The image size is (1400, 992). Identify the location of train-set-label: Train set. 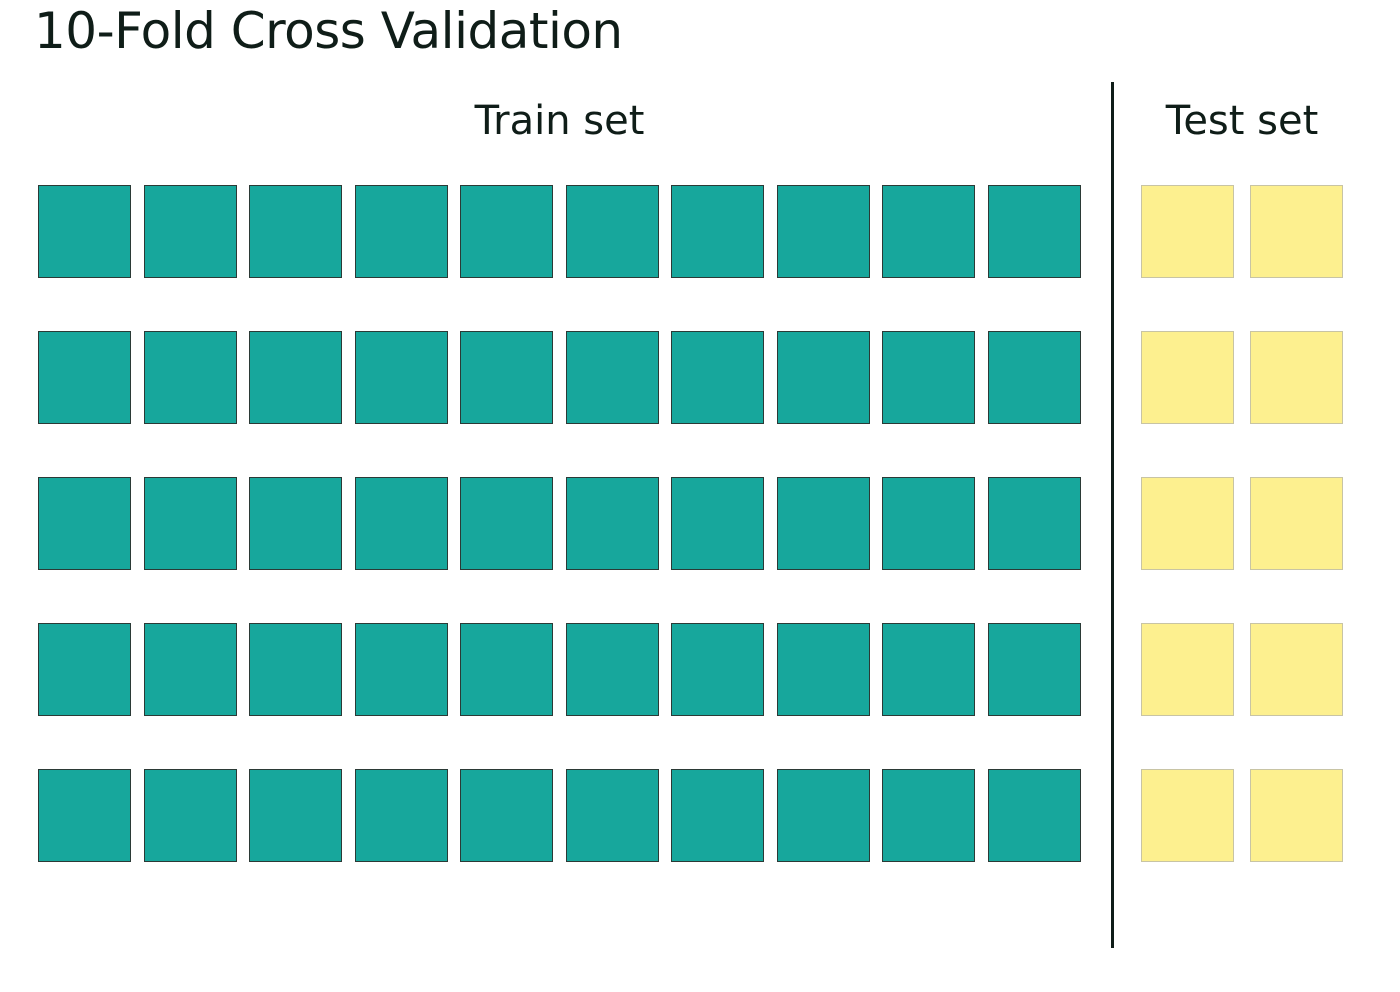
(559, 121).